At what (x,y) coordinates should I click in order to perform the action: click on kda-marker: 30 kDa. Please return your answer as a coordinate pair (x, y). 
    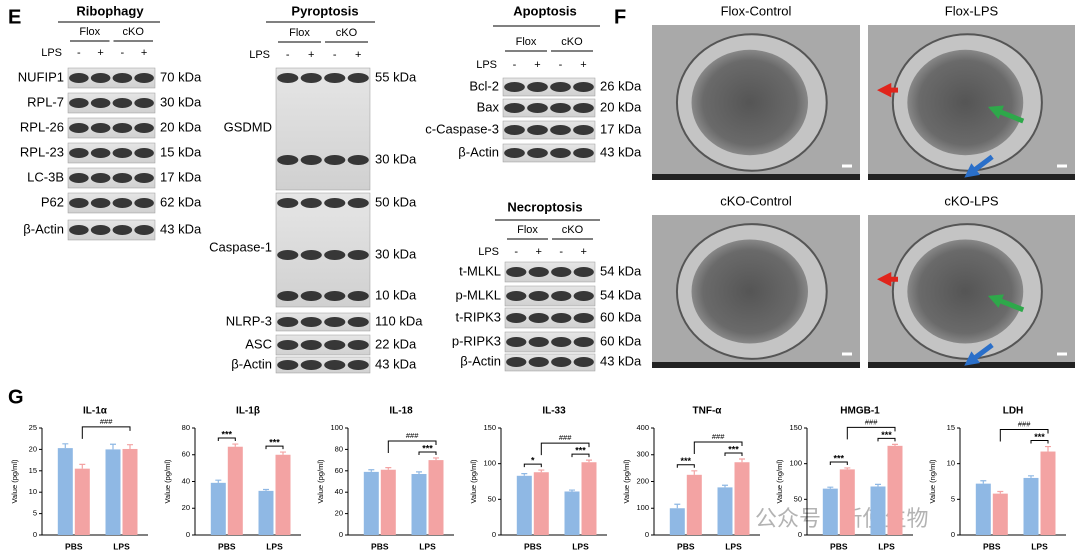
    Looking at the image, I should click on (396, 158).